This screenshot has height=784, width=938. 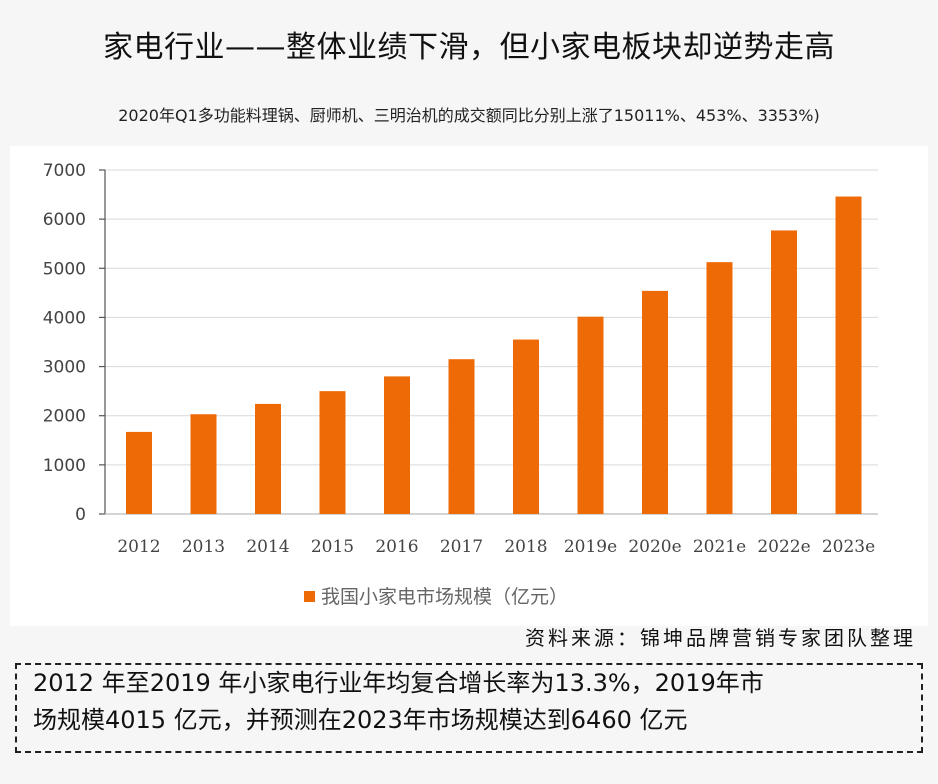 I want to click on legend-swatch, so click(x=309, y=596).